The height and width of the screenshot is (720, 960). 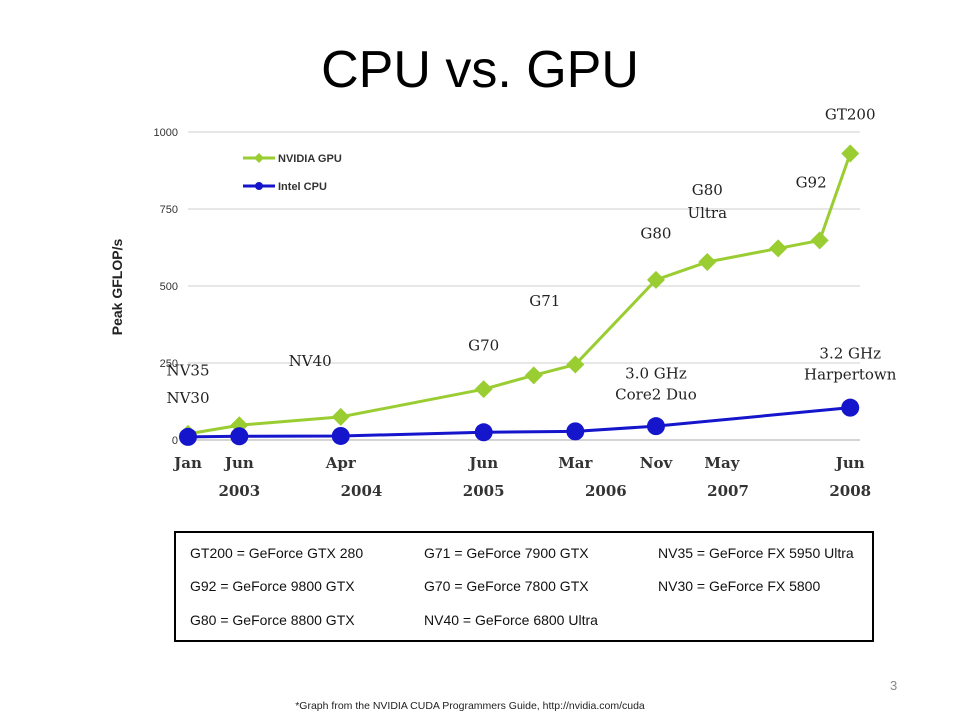 I want to click on legend-gpu-label: NVIDIA GPU, so click(x=310, y=159).